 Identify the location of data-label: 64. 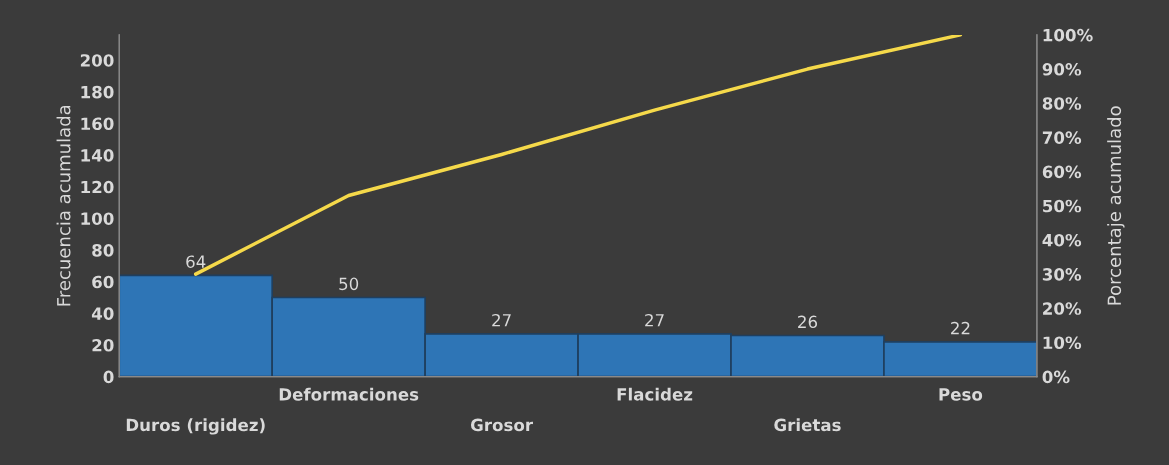
(196, 261).